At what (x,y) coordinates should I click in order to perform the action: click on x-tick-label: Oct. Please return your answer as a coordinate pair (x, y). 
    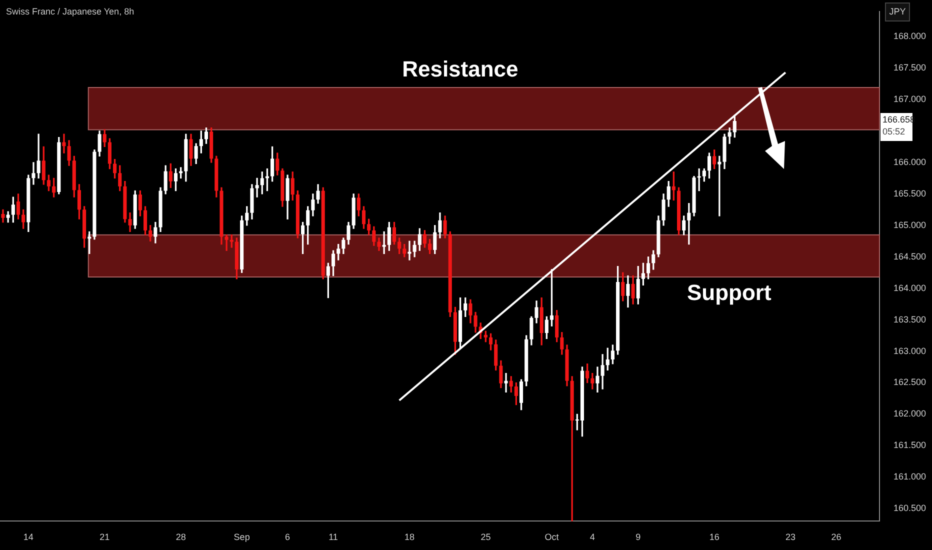
    Looking at the image, I should click on (552, 537).